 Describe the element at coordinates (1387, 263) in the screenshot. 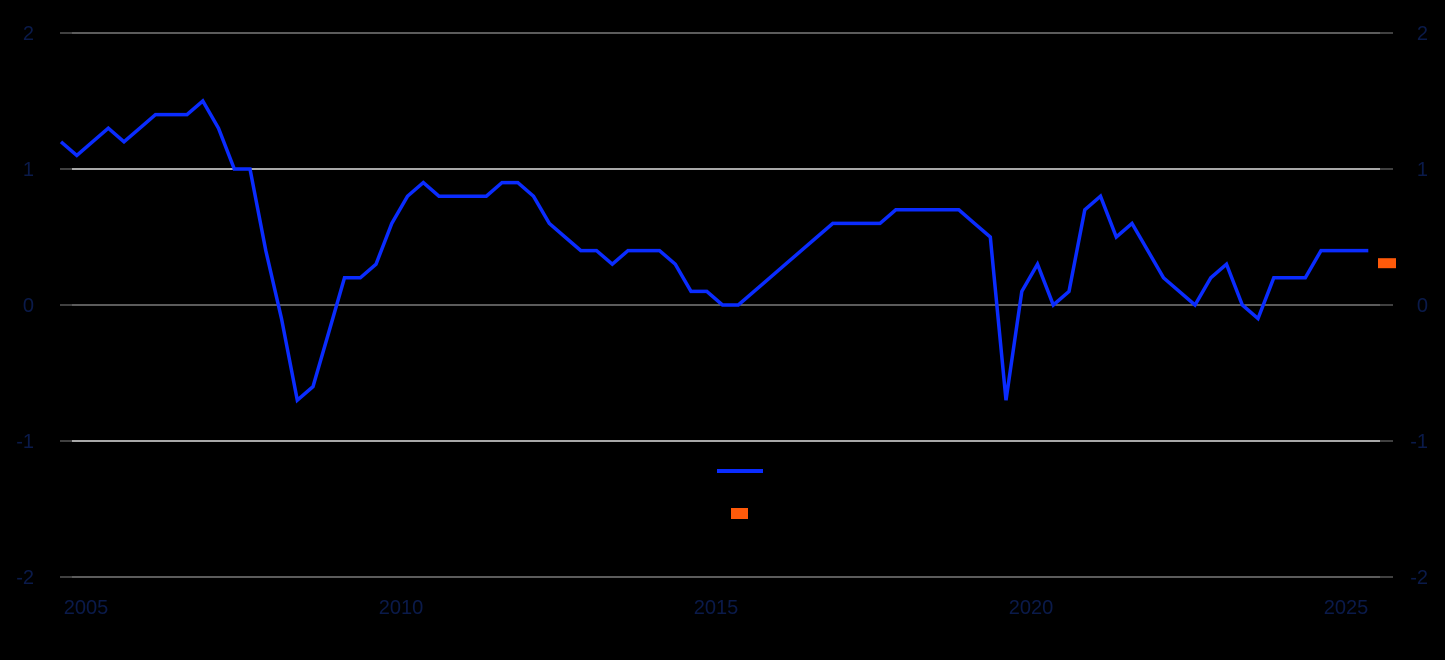

I see `series-marker` at that location.